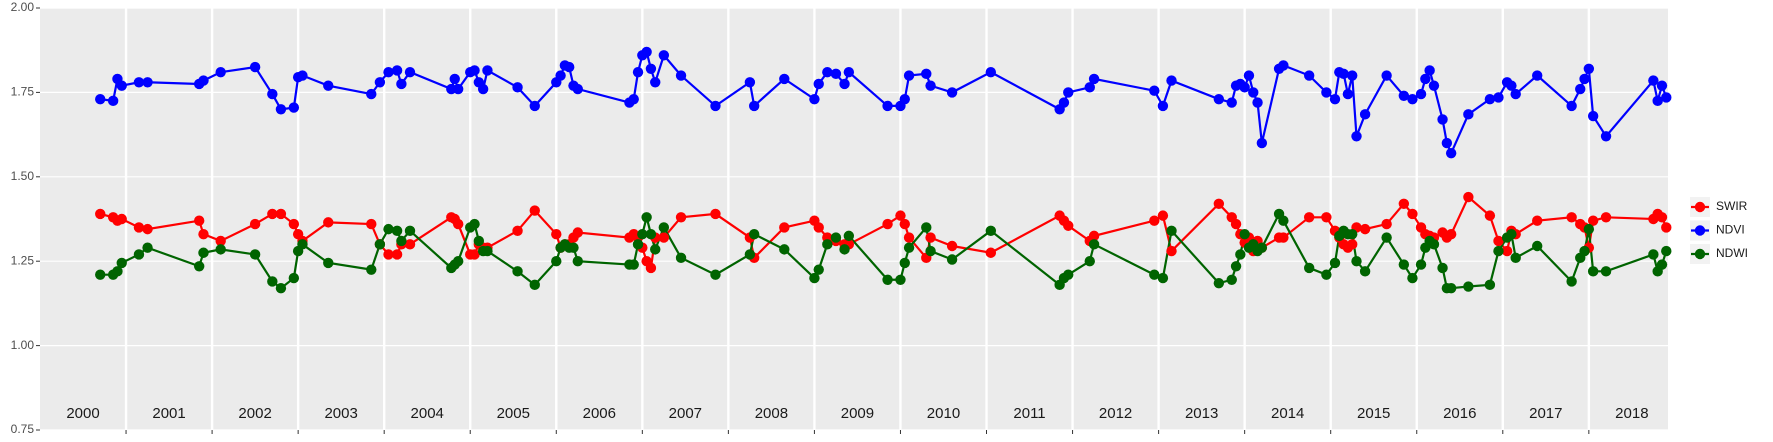 The width and height of the screenshot is (1773, 442). What do you see at coordinates (427, 413) in the screenshot?
I see `year-label: 2004` at bounding box center [427, 413].